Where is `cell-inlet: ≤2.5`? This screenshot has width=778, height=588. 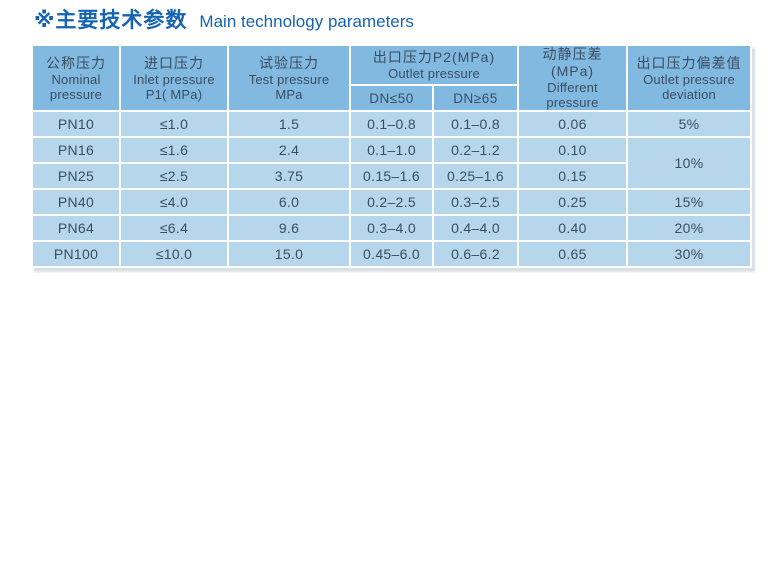 cell-inlet: ≤2.5 is located at coordinates (174, 176).